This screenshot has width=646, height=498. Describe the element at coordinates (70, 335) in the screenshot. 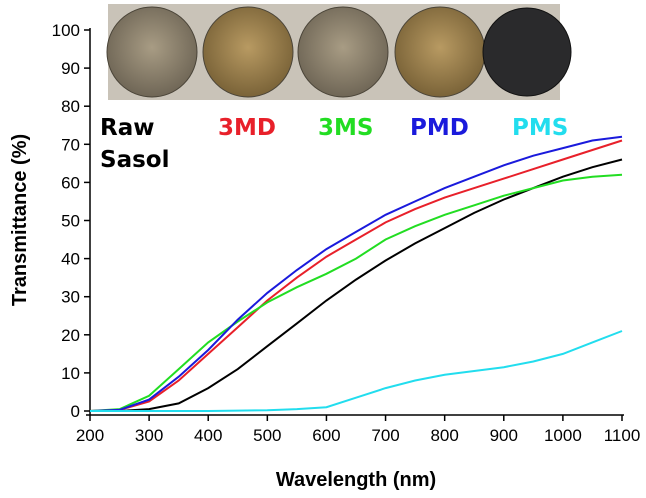

I see `y-tick-label: 20` at that location.